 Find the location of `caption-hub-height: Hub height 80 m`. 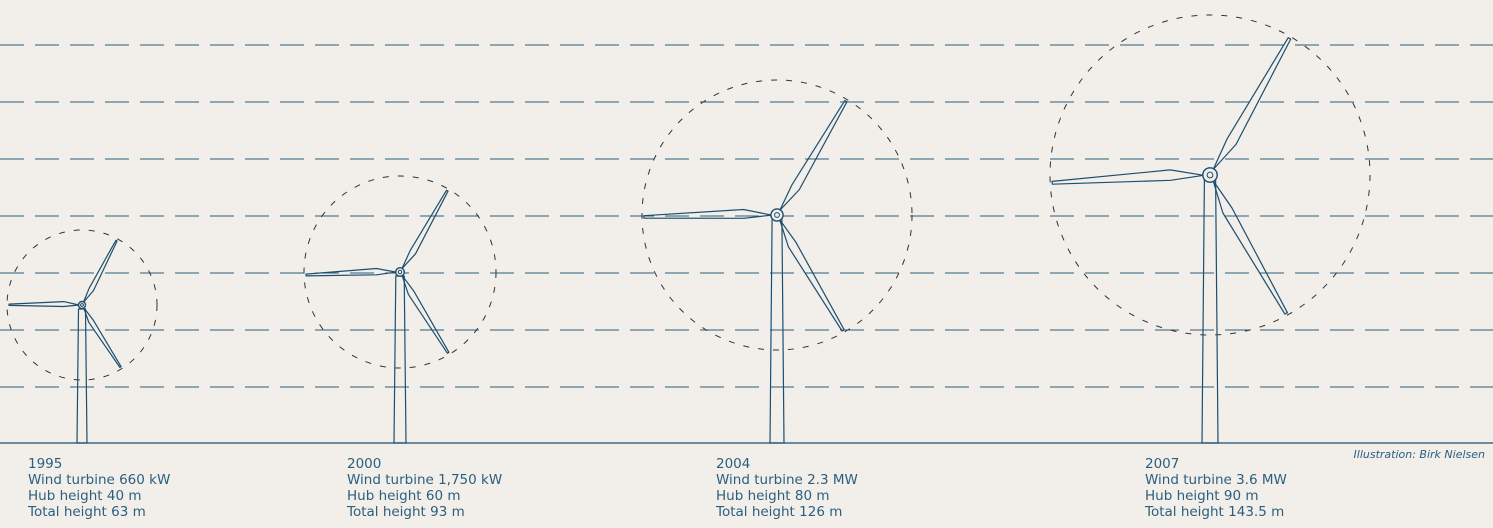

caption-hub-height: Hub height 80 m is located at coordinates (773, 496).